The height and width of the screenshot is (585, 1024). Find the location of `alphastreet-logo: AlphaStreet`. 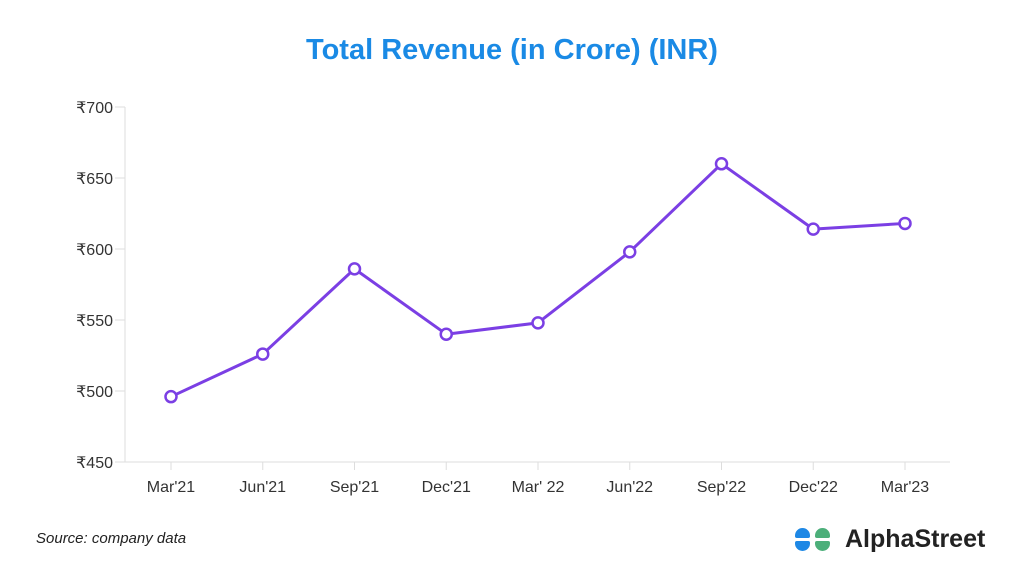

alphastreet-logo: AlphaStreet is located at coordinates (890, 539).